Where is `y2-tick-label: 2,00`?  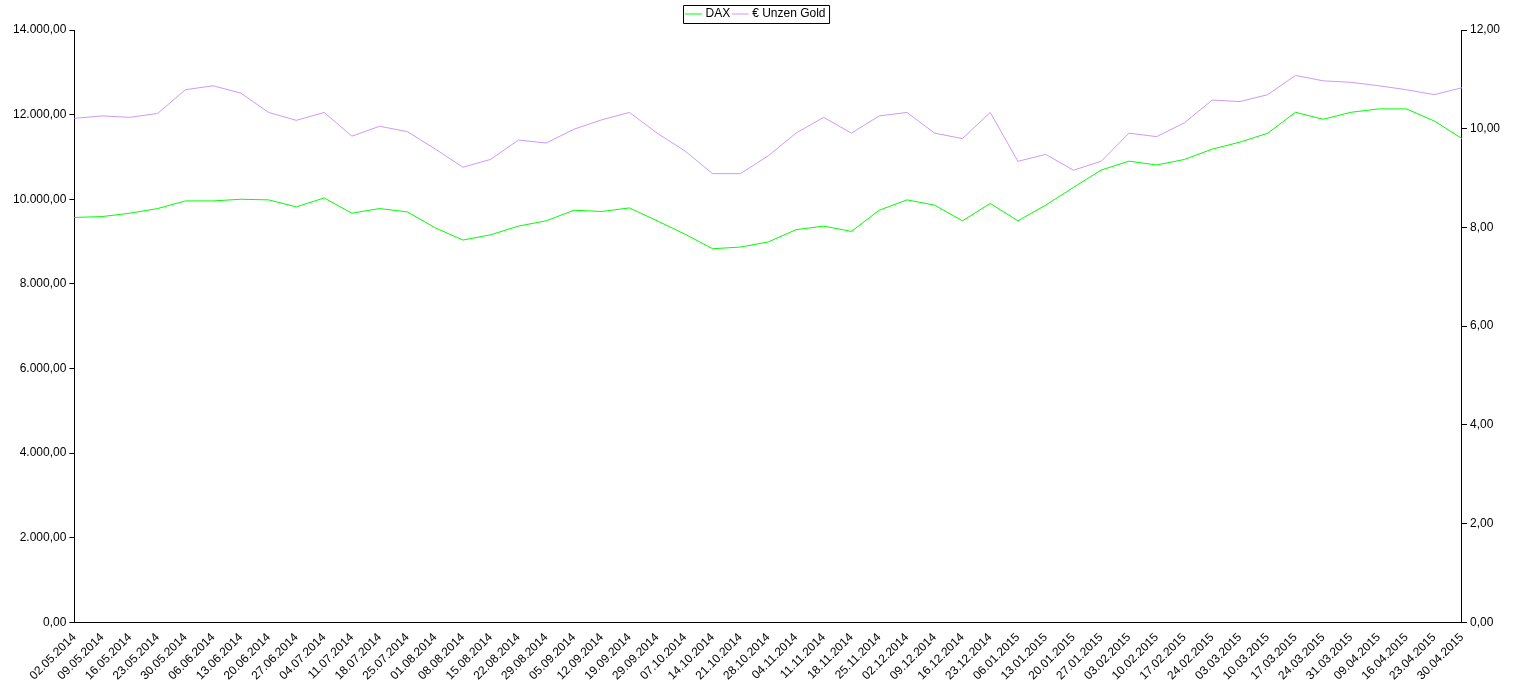
y2-tick-label: 2,00 is located at coordinates (1481, 522).